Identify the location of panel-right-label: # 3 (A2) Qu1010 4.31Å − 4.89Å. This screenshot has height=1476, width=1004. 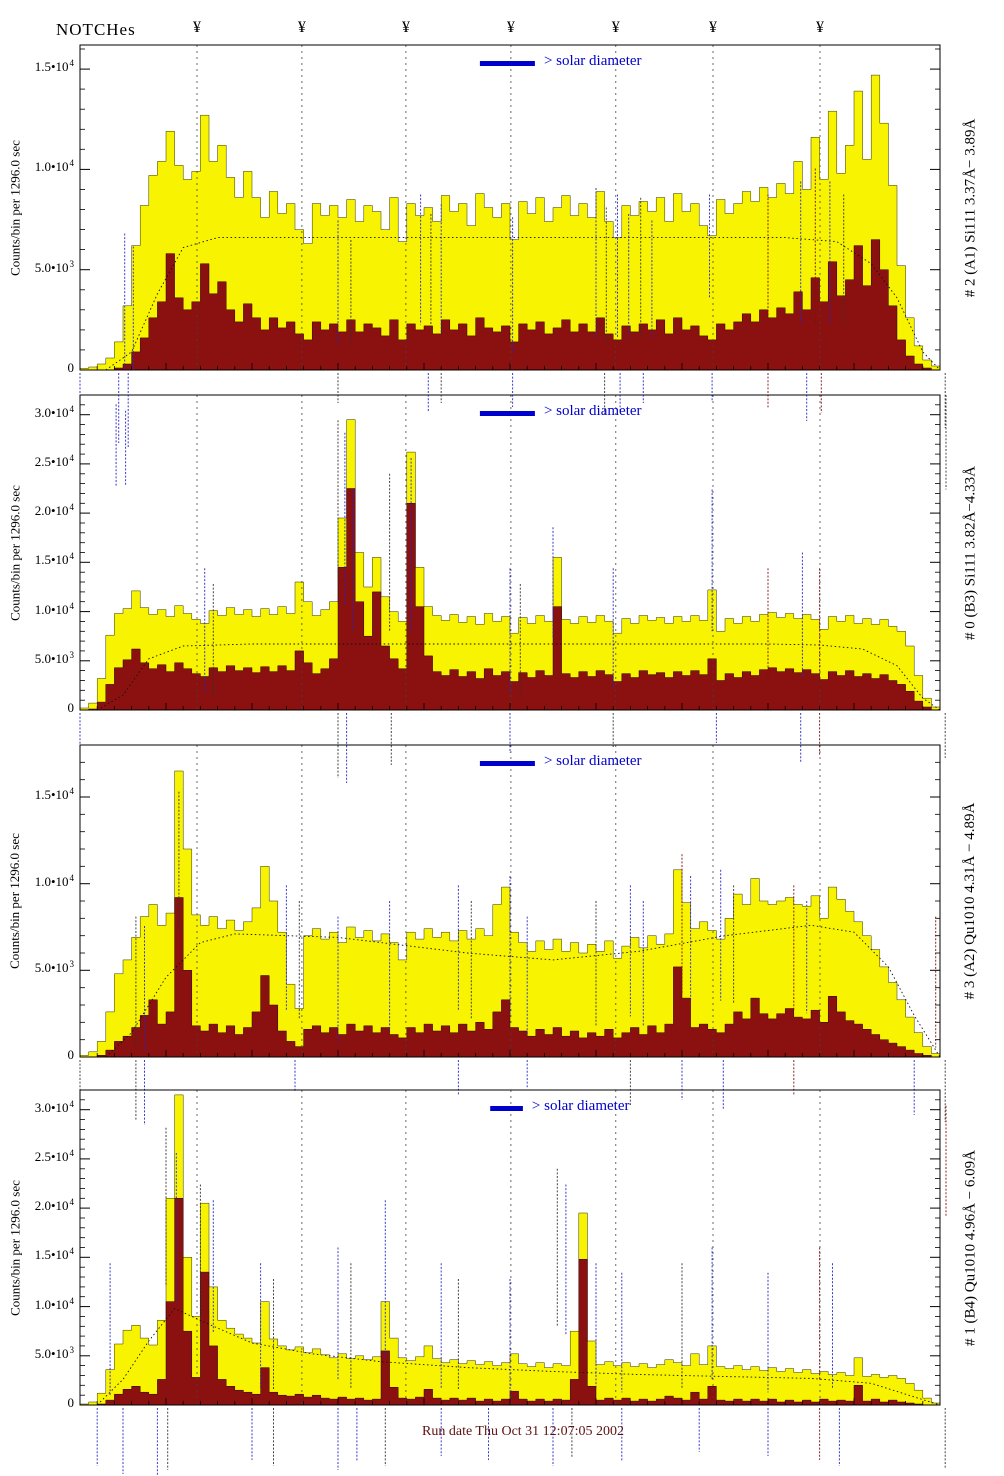
(970, 901).